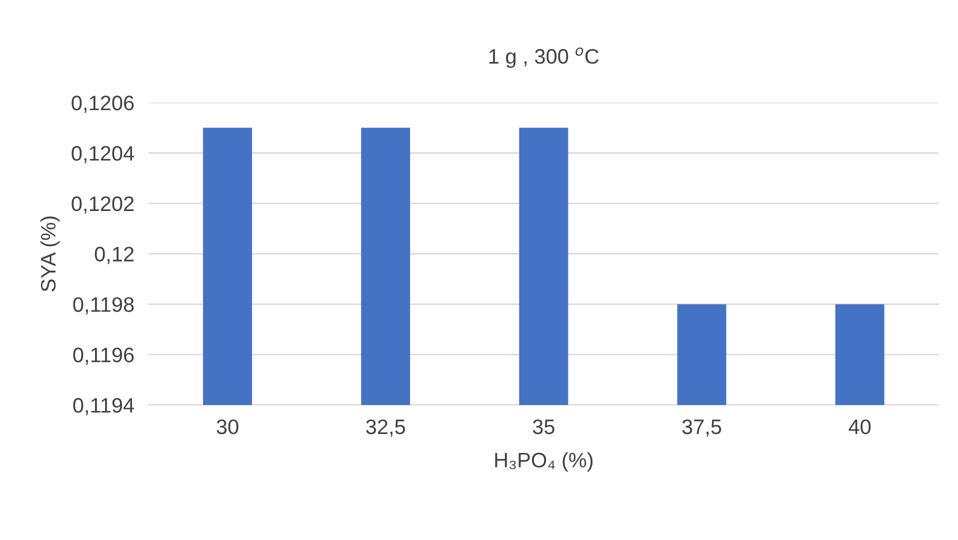  What do you see at coordinates (227, 426) in the screenshot?
I see `x-tick-label: 30` at bounding box center [227, 426].